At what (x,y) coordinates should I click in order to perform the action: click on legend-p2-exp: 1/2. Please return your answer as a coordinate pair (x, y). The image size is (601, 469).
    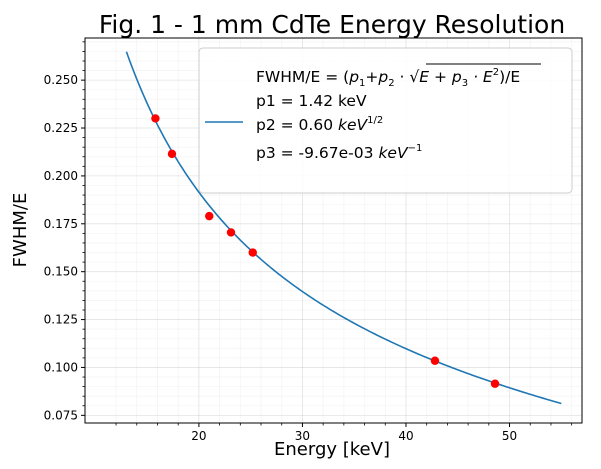
    Looking at the image, I should click on (375, 120).